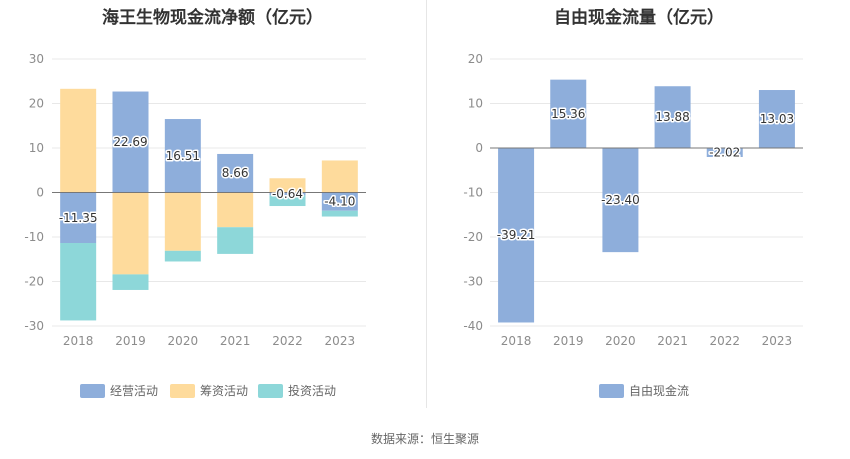 This screenshot has width=850, height=459. Describe the element at coordinates (224, 391) in the screenshot. I see `legend-label: 筹资活动` at that location.